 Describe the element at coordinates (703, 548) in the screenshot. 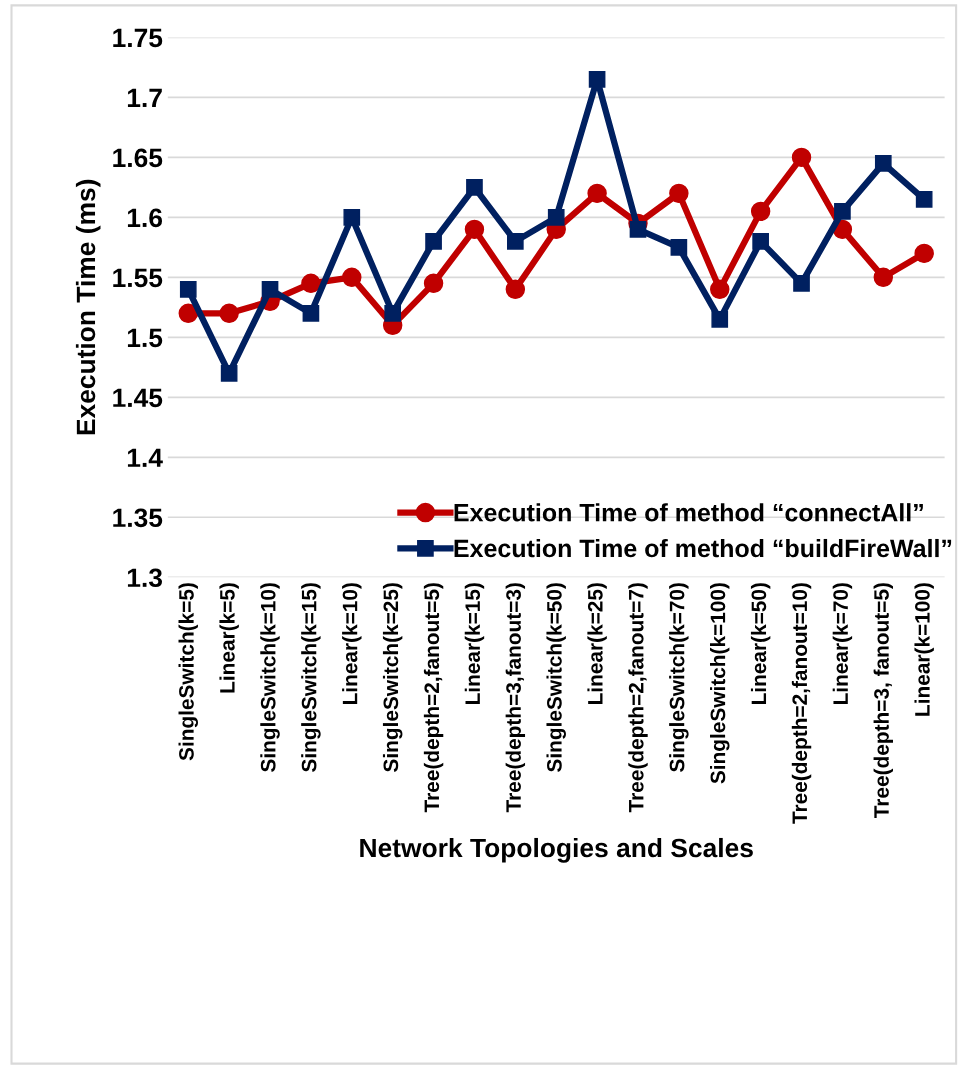

I see `legend-label: Execution Time of method “buildFireWall”` at that location.